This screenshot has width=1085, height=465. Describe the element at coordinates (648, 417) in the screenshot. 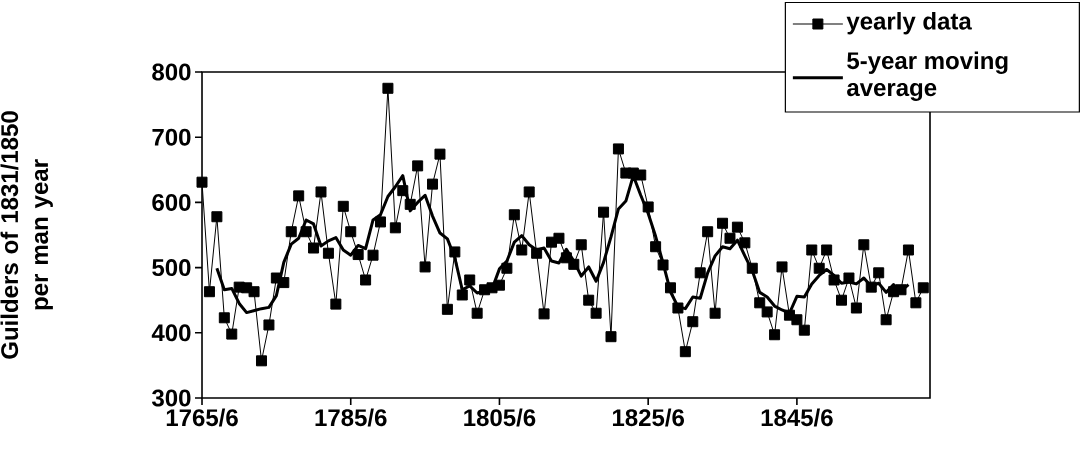

I see `x-tick-label: 1825/6` at that location.